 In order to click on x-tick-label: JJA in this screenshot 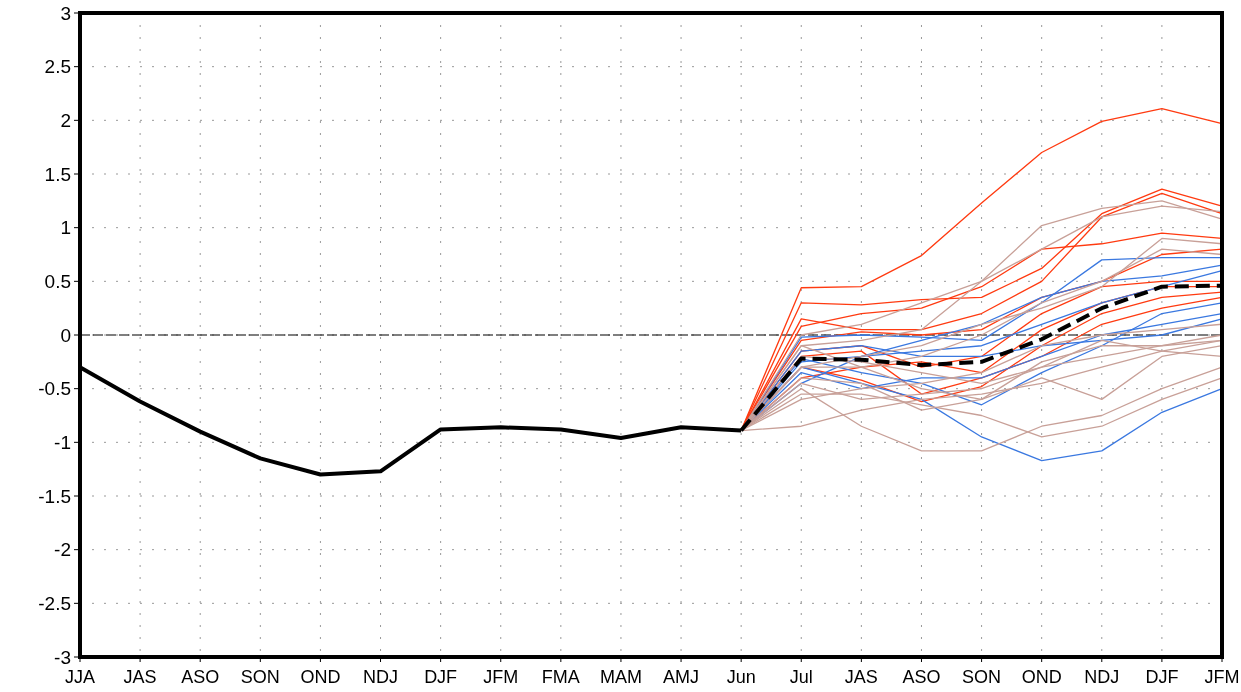, I will do `click(80, 677)`.